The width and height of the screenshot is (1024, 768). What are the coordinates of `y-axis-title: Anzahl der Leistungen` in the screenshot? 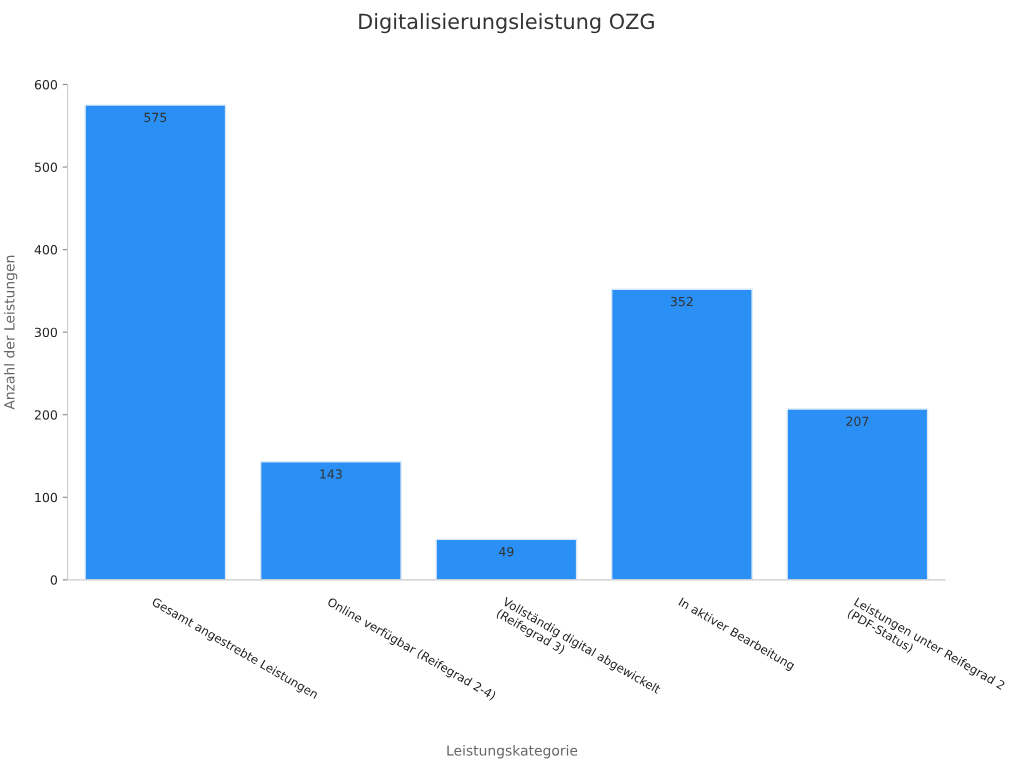 It's located at (10, 332).